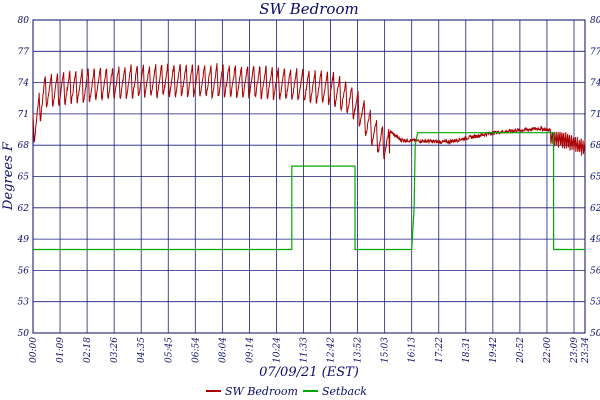  I want to click on y-tick-labels-right: 50 53 56 49 62 65 68 71 74 77 80, so click(594, 177).